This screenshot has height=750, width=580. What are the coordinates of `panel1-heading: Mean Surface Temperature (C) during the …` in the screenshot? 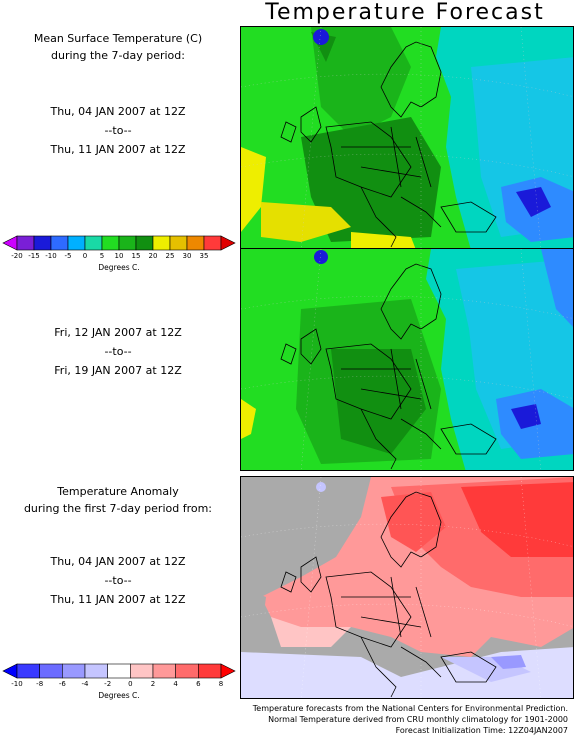 It's located at (118, 47).